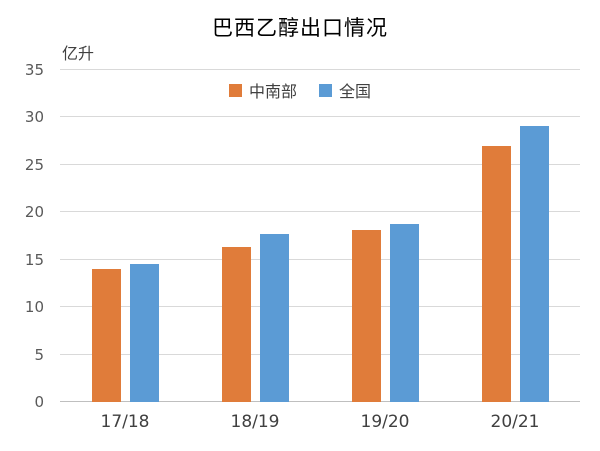  I want to click on y-tick-label: 30, so click(34, 117).